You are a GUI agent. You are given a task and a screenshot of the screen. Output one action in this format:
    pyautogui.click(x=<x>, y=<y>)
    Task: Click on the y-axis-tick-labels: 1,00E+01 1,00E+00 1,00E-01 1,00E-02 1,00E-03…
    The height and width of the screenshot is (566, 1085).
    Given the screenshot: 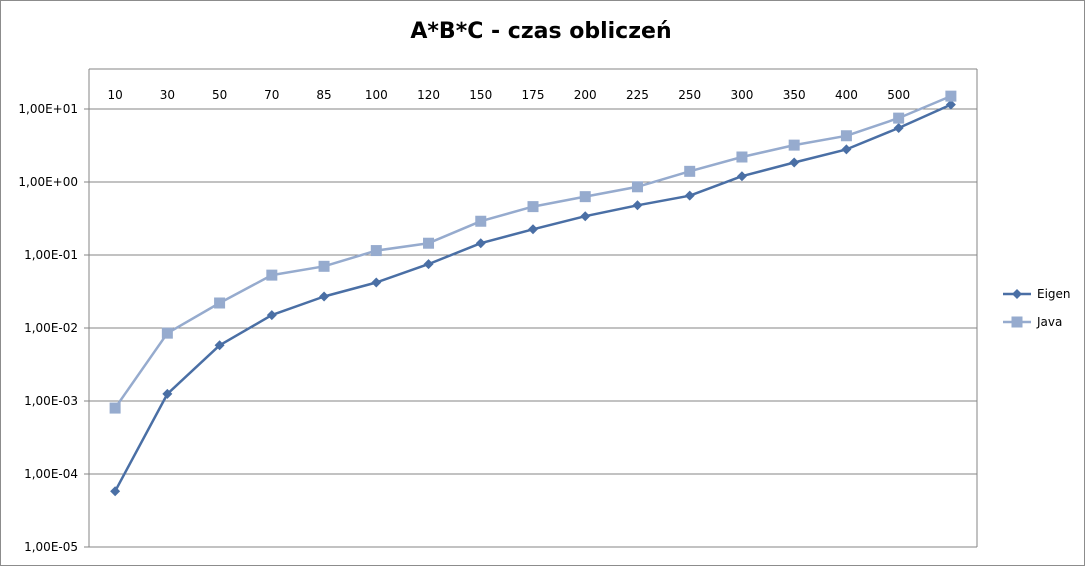 What is the action you would take?
    pyautogui.click(x=48, y=328)
    